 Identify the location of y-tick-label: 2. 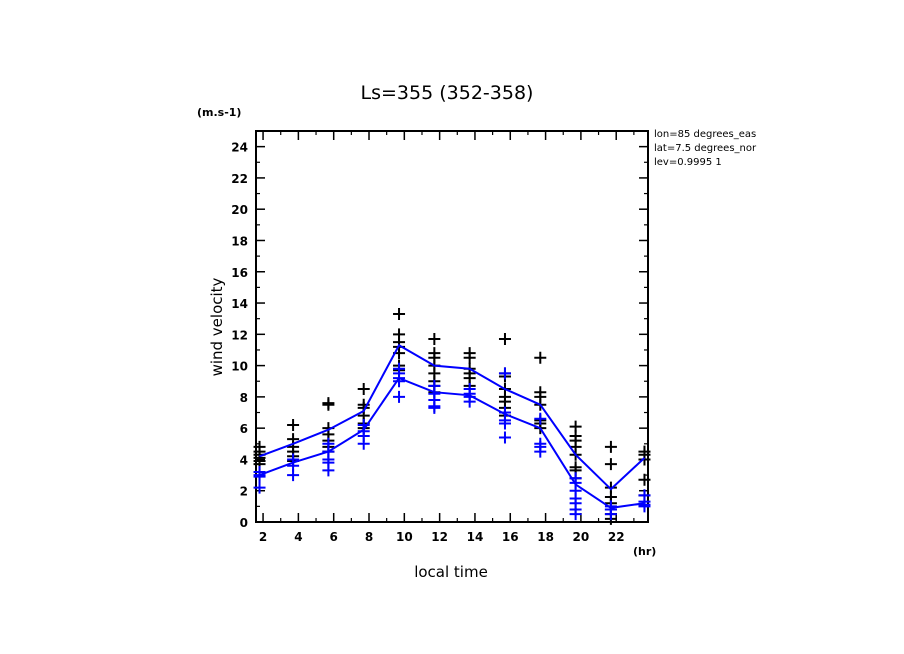
(244, 492).